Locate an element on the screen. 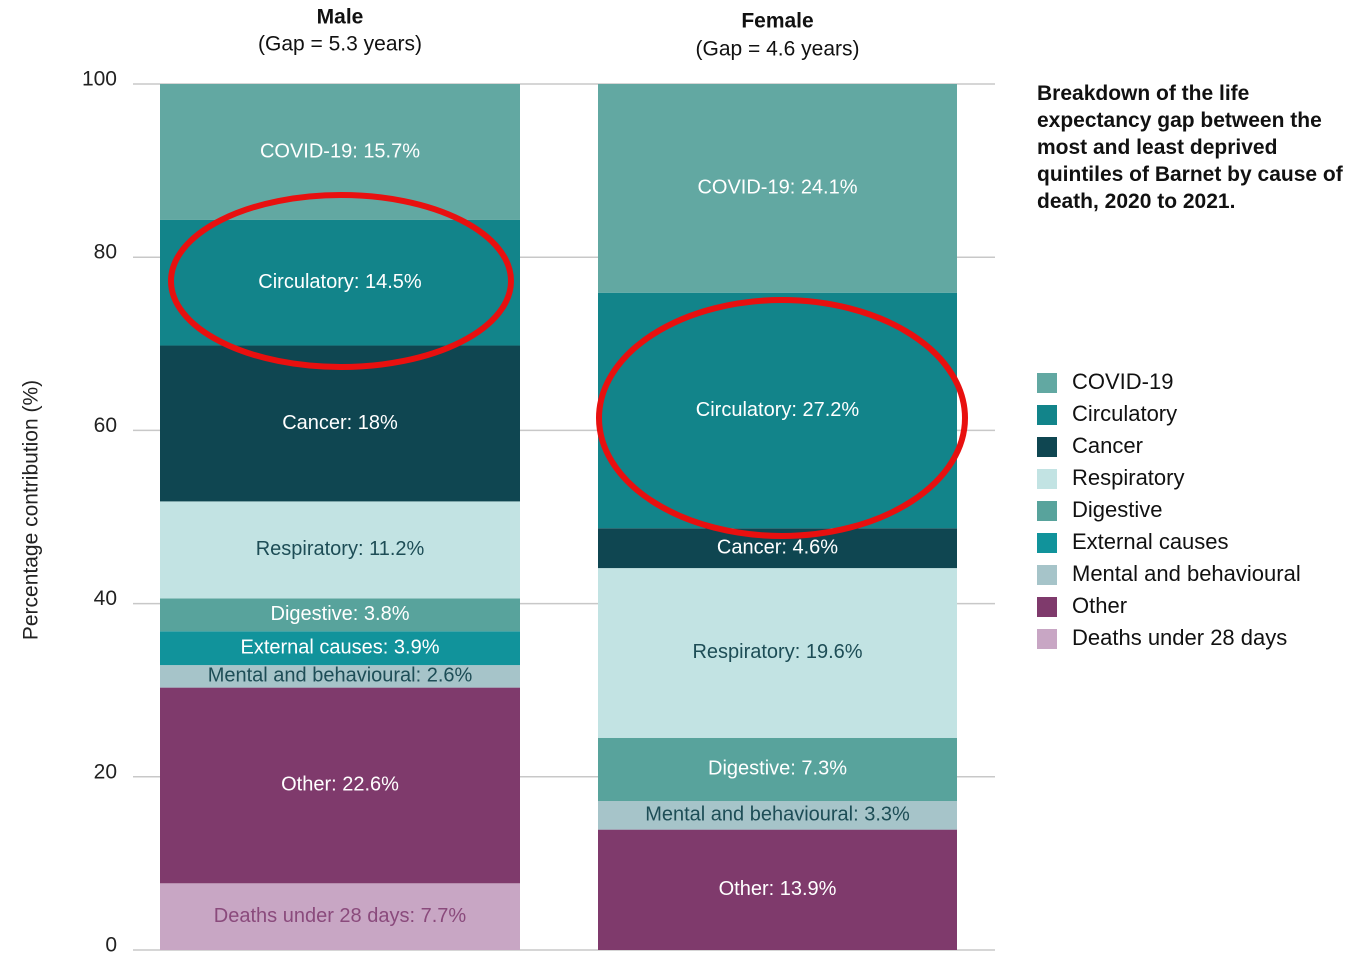 This screenshot has width=1370, height=959. y-tick-label: 60 is located at coordinates (105, 425).